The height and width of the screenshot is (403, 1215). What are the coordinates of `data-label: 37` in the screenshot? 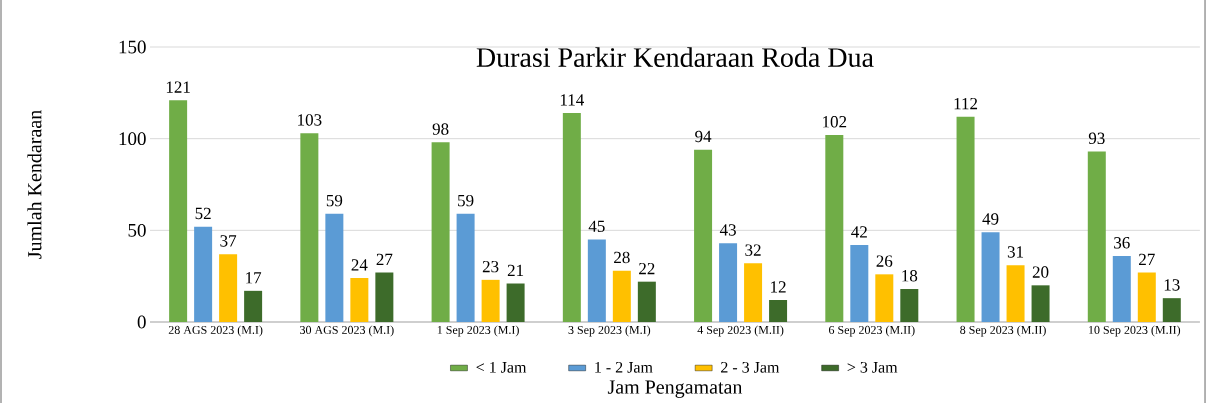 It's located at (228, 241).